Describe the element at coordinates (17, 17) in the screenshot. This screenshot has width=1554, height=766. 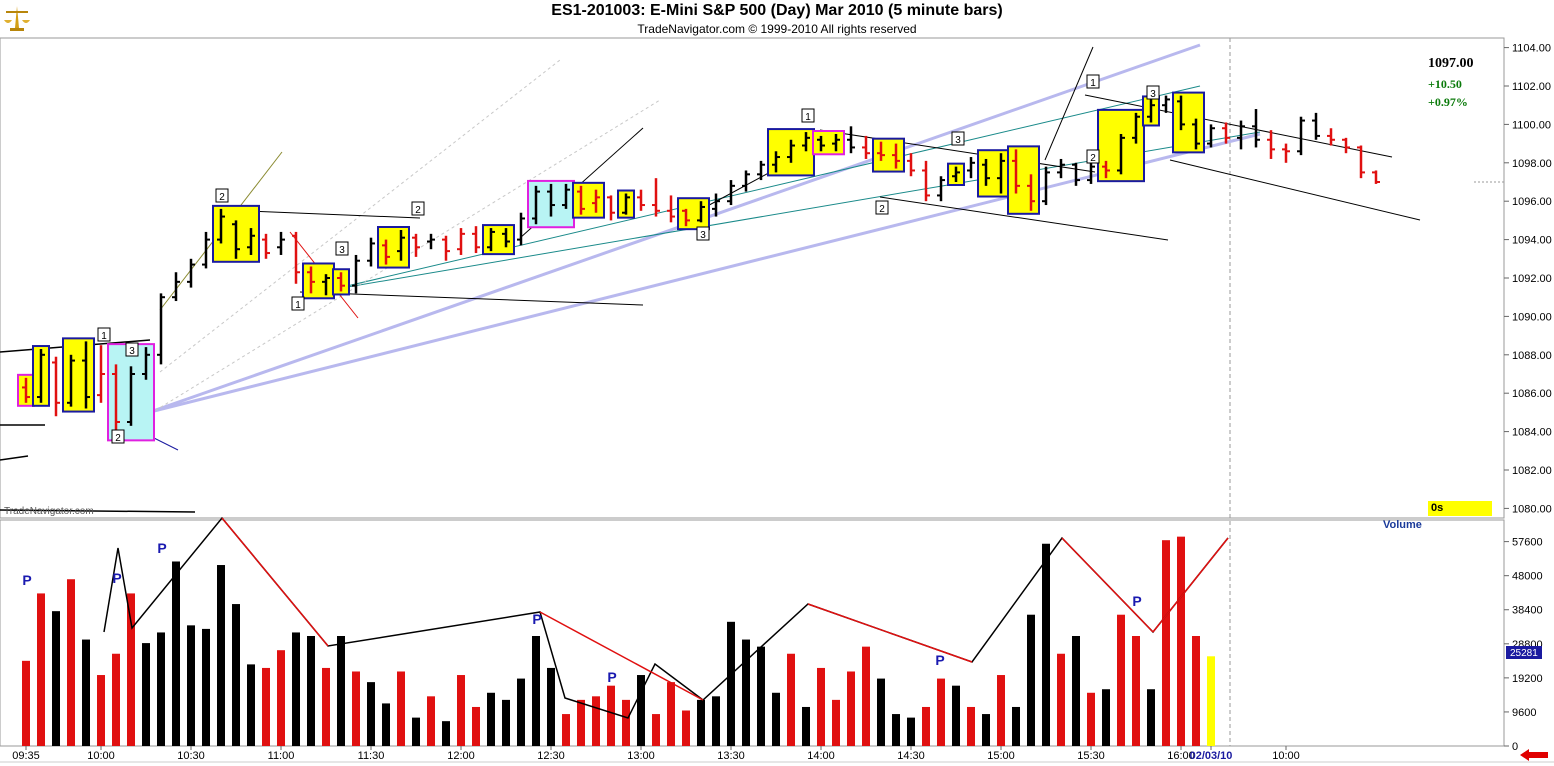
I see `scales-logo-icon` at that location.